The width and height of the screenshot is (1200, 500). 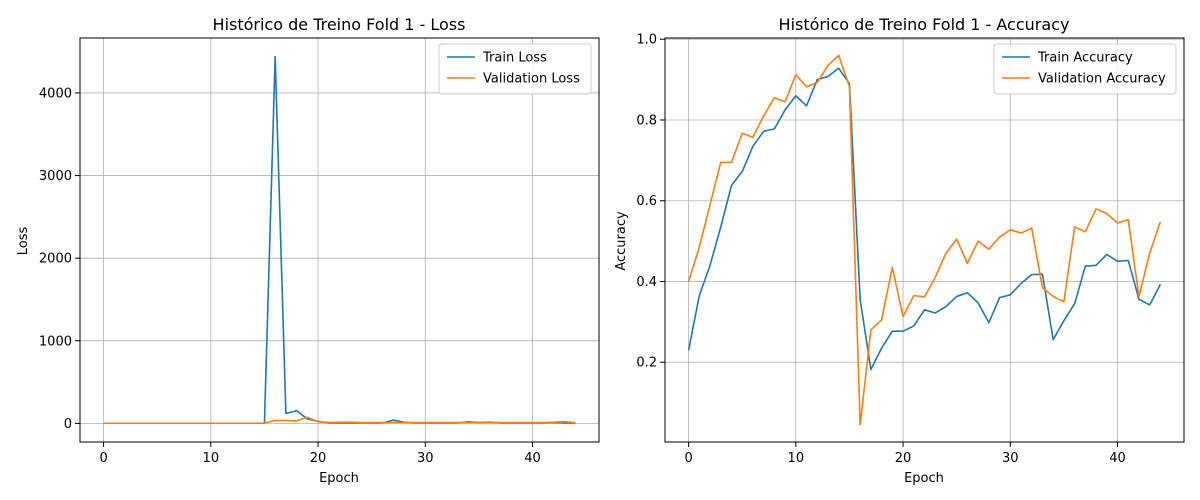 I want to click on accuracy-chart-ytick-label: 1.0, so click(x=646, y=40).